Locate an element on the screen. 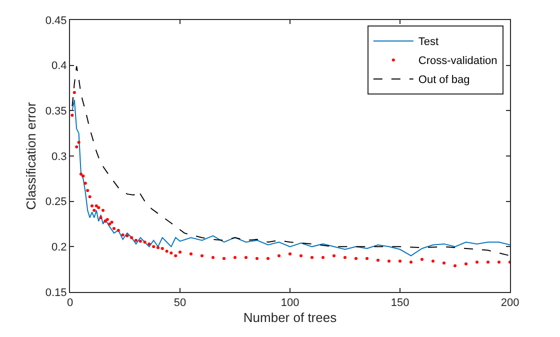 The height and width of the screenshot is (337, 560). y-tick-label: 0.15 is located at coordinates (56, 292).